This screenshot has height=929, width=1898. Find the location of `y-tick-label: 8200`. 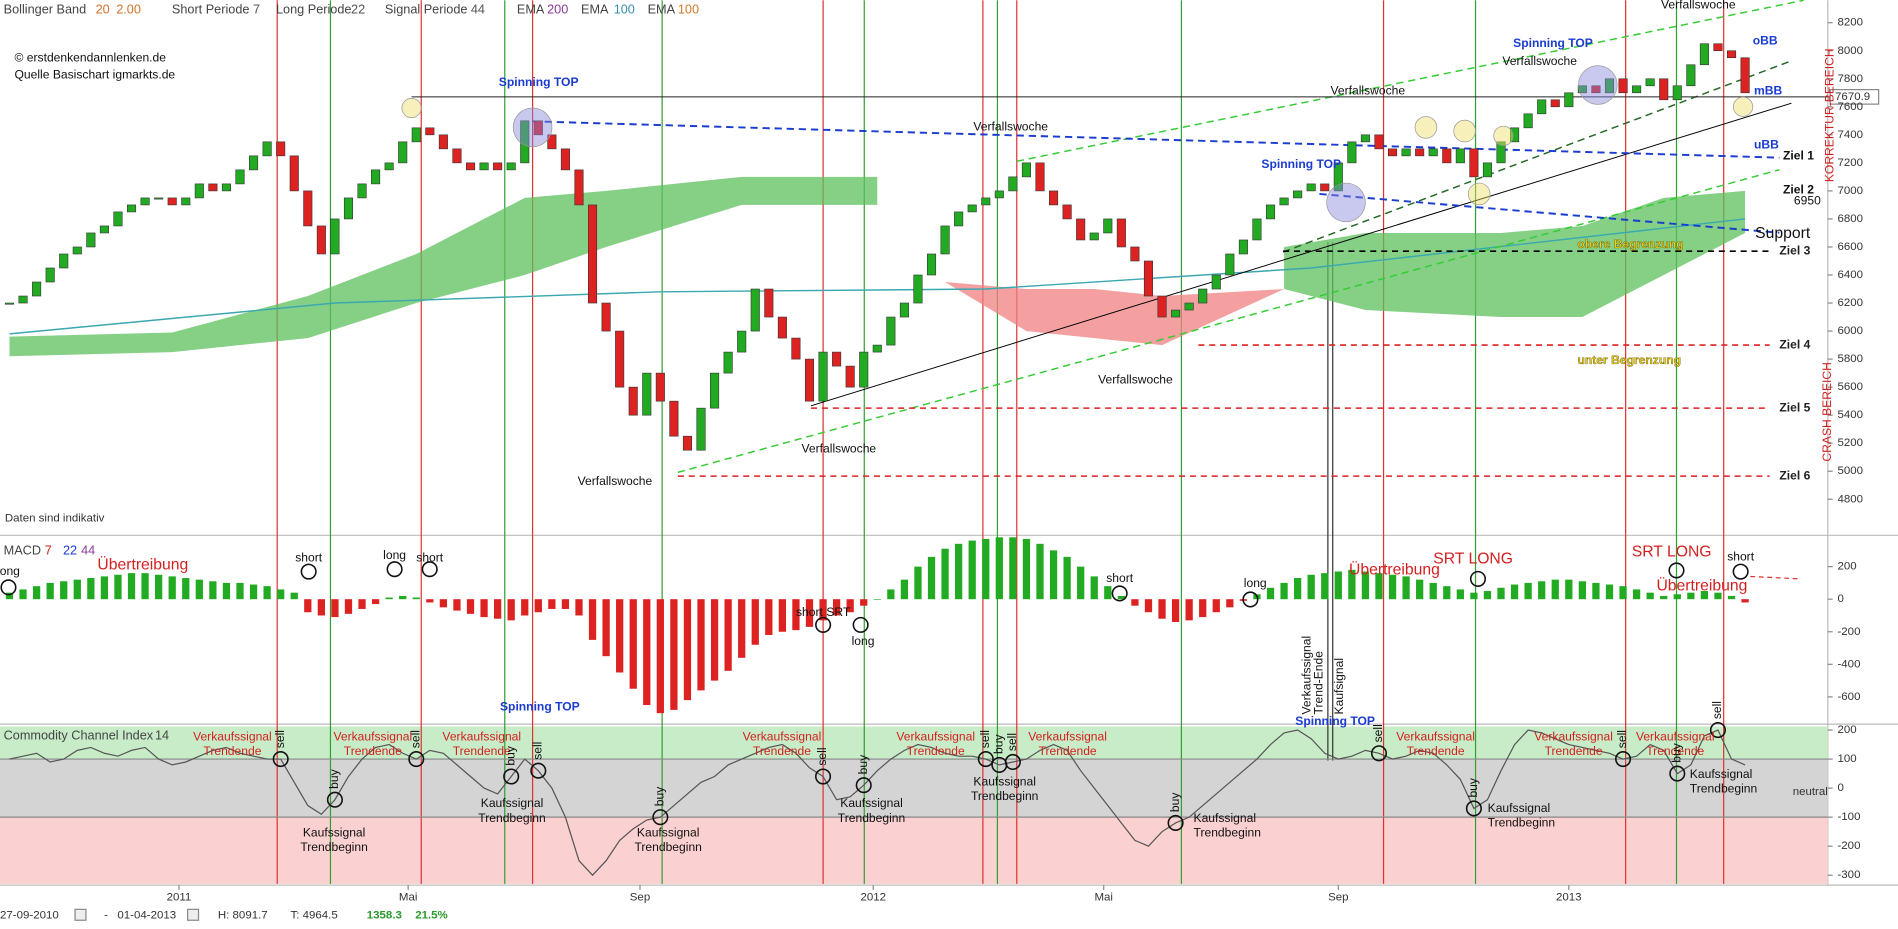

y-tick-label: 8200 is located at coordinates (1850, 23).